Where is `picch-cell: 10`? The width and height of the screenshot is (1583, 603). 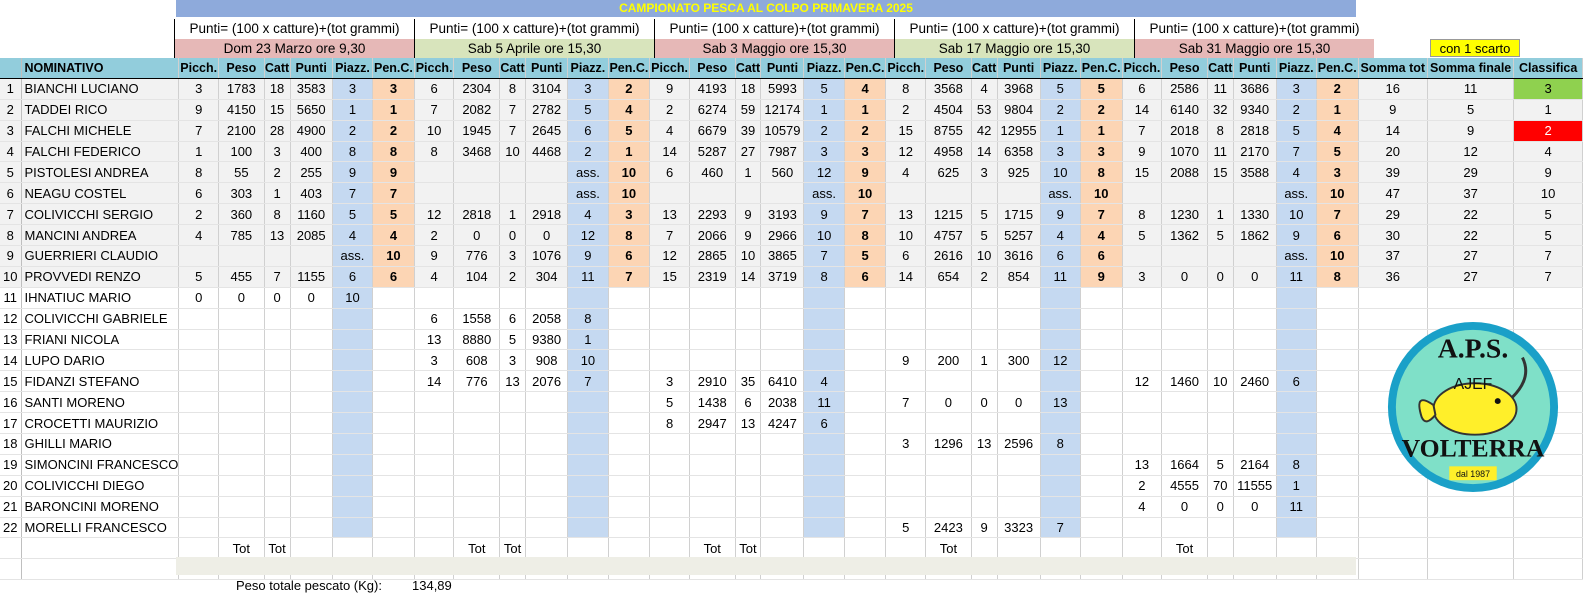
picch-cell: 10 is located at coordinates (434, 131).